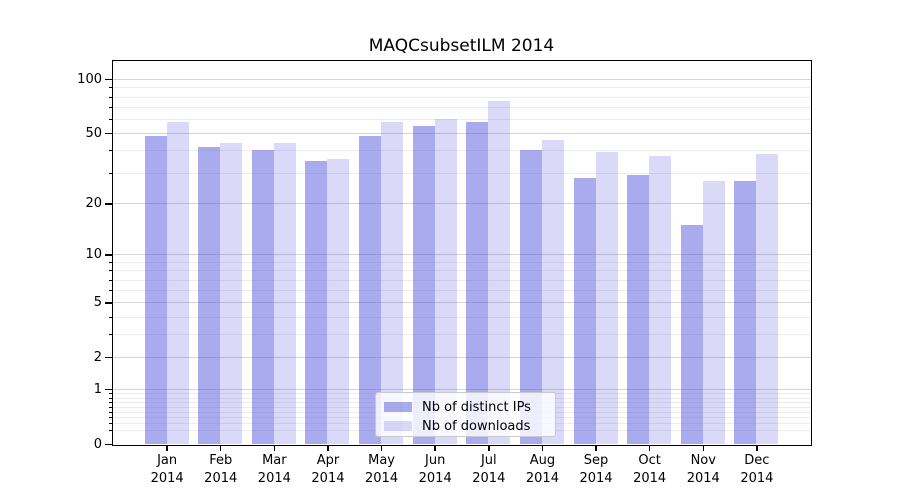 This screenshot has height=500, width=900. I want to click on bar-mar-nb-of-distinct-ips, so click(262, 297).